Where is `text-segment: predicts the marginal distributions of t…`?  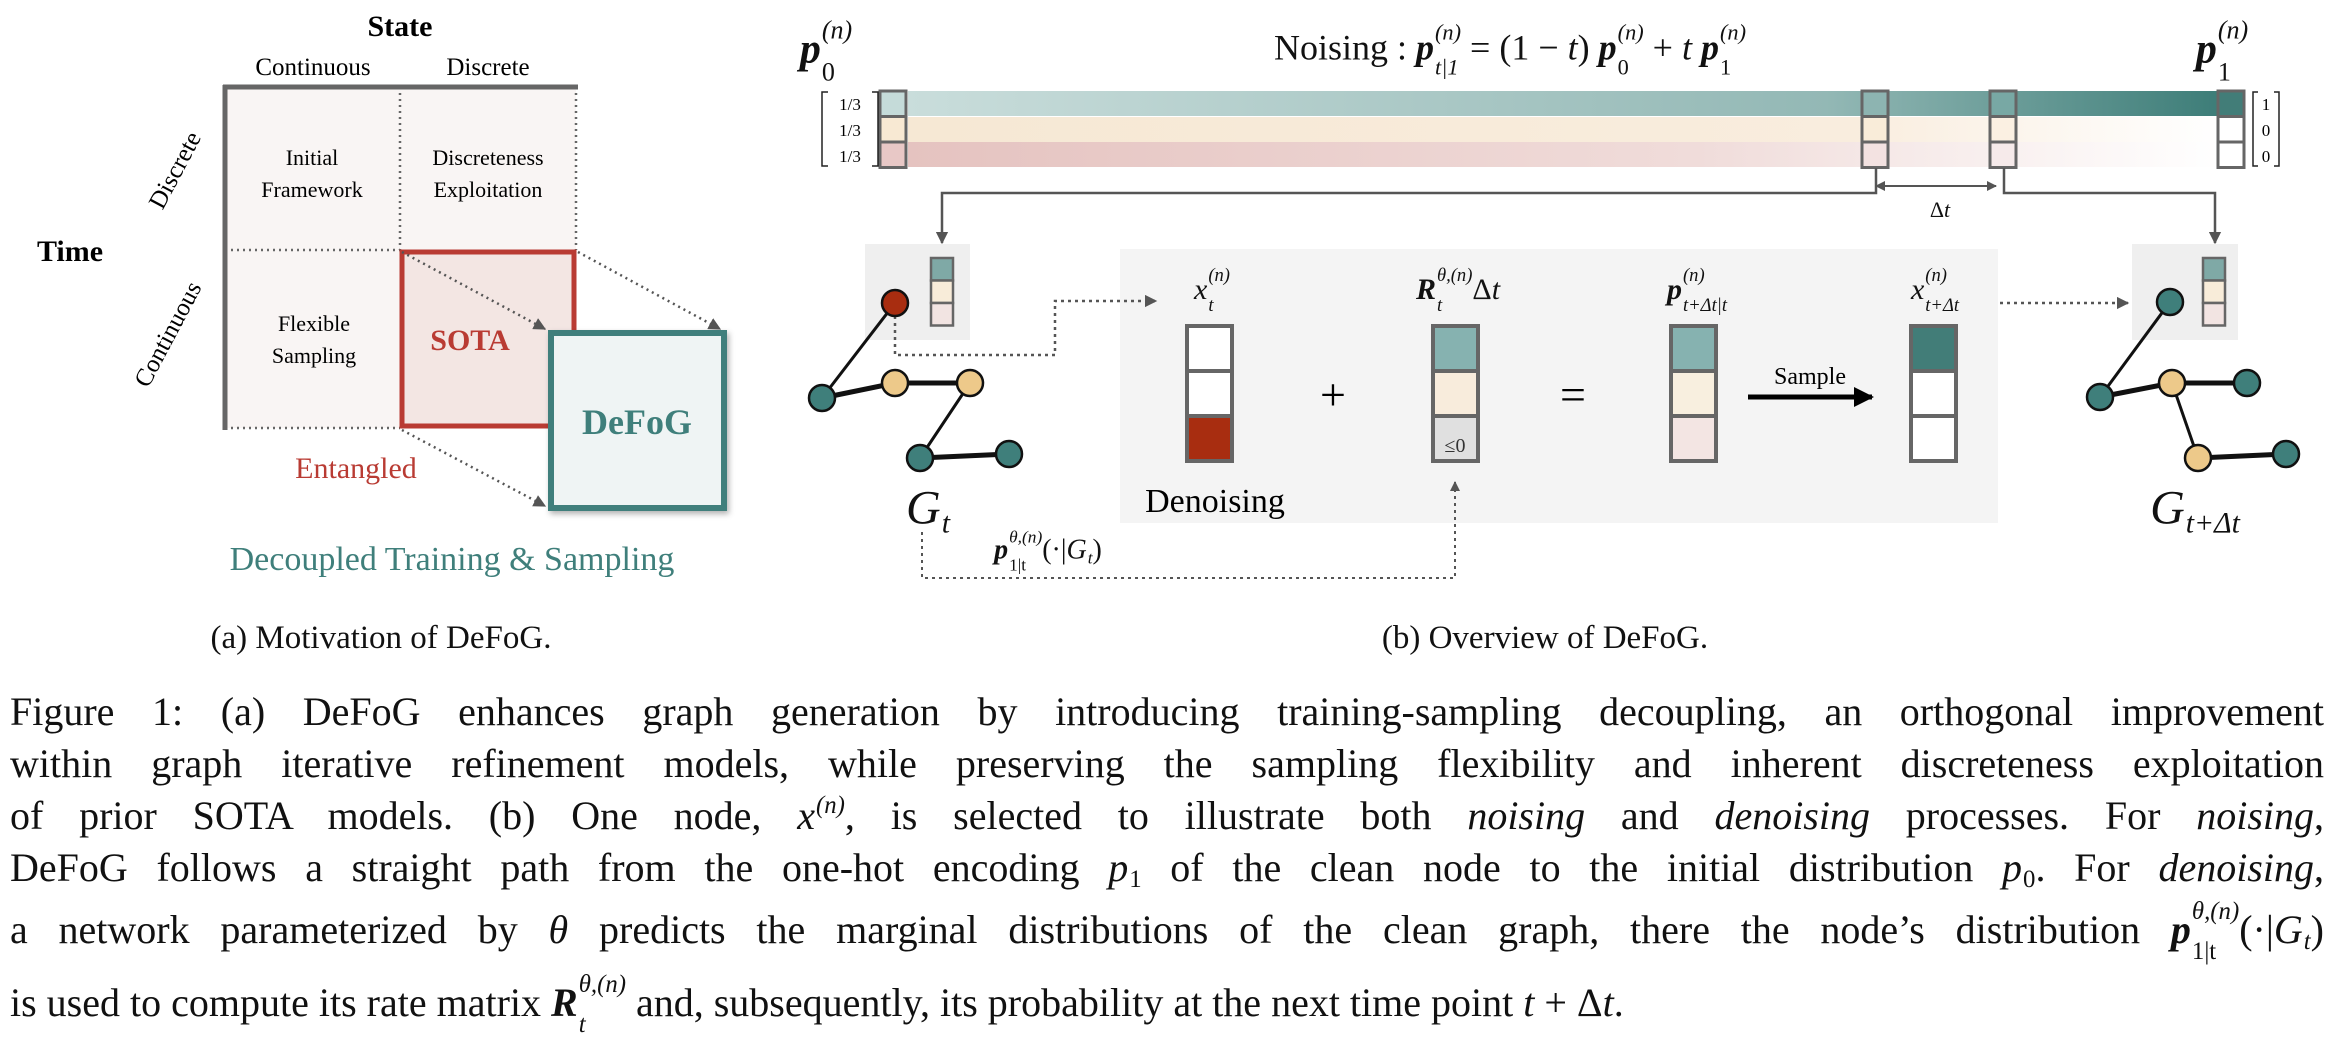 text-segment: predicts the marginal distributions of t… is located at coordinates (1369, 929).